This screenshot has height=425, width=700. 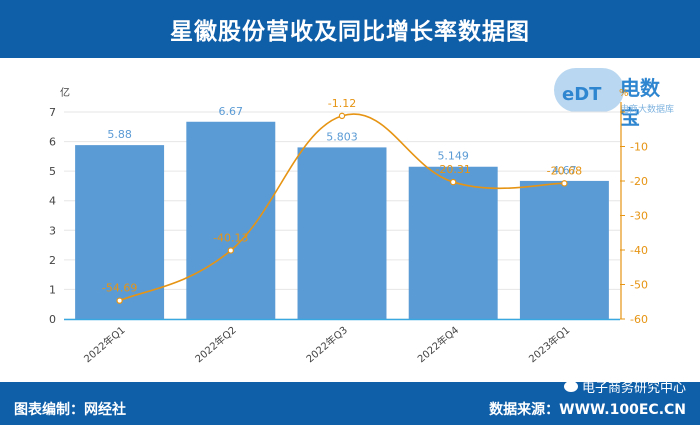 I want to click on y-left-tick-label: 4, so click(x=52, y=201).